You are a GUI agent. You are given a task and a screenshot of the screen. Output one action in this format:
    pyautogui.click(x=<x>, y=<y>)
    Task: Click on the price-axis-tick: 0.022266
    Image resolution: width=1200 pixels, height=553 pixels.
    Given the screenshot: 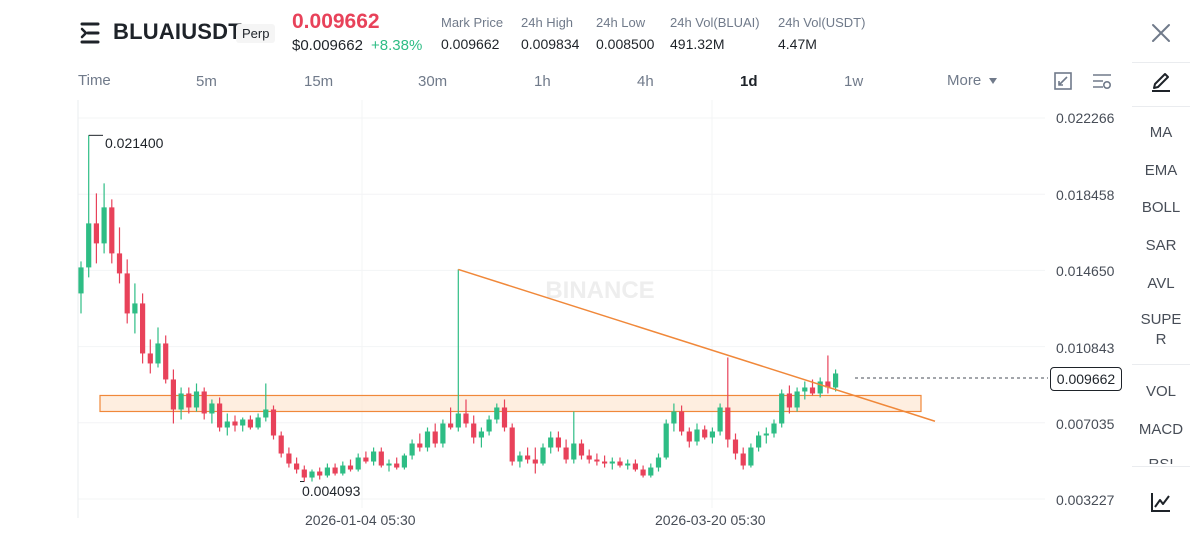 What is the action you would take?
    pyautogui.click(x=1085, y=118)
    